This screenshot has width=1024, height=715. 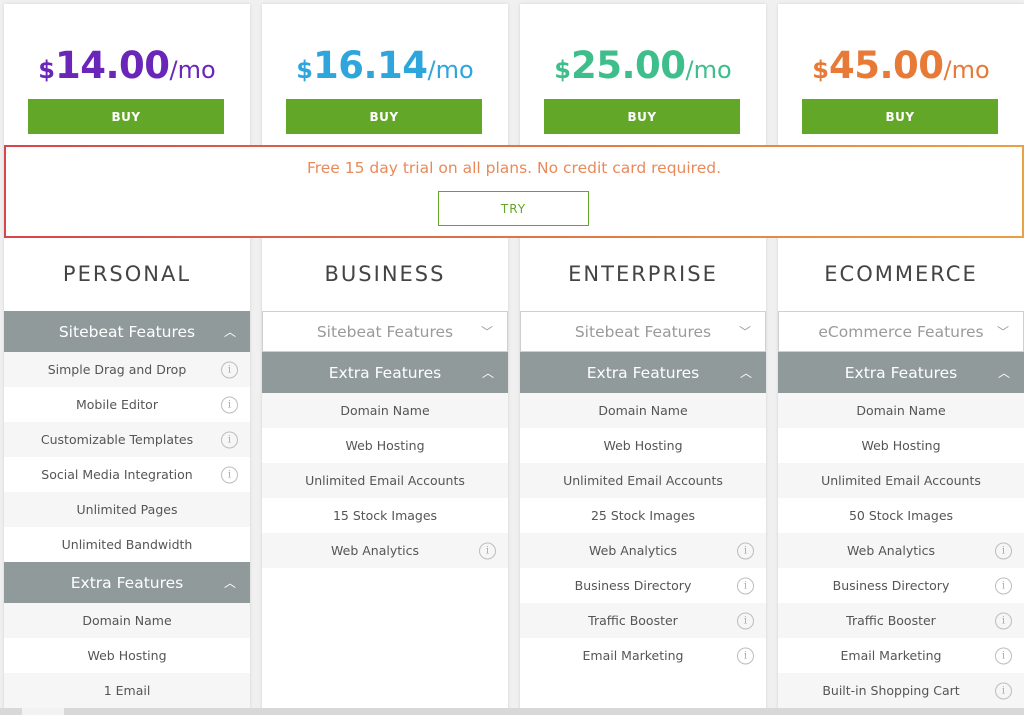 I want to click on plan-price: $16.14/mo, so click(x=385, y=65).